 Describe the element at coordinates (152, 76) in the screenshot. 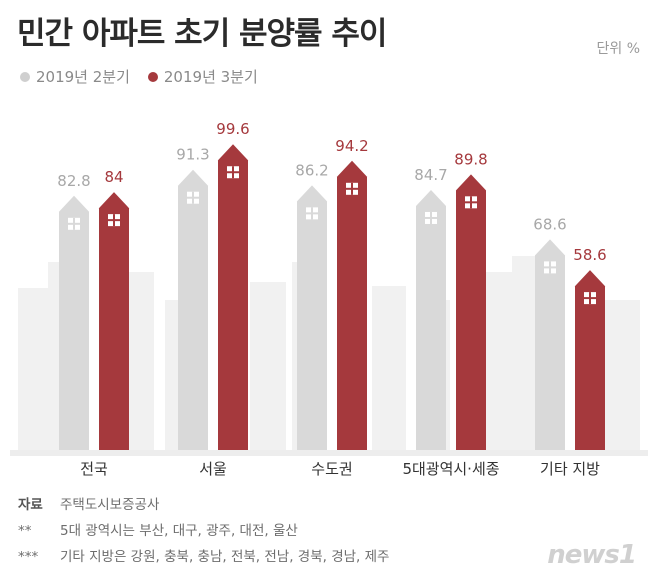

I see `legend-dot-q3` at that location.